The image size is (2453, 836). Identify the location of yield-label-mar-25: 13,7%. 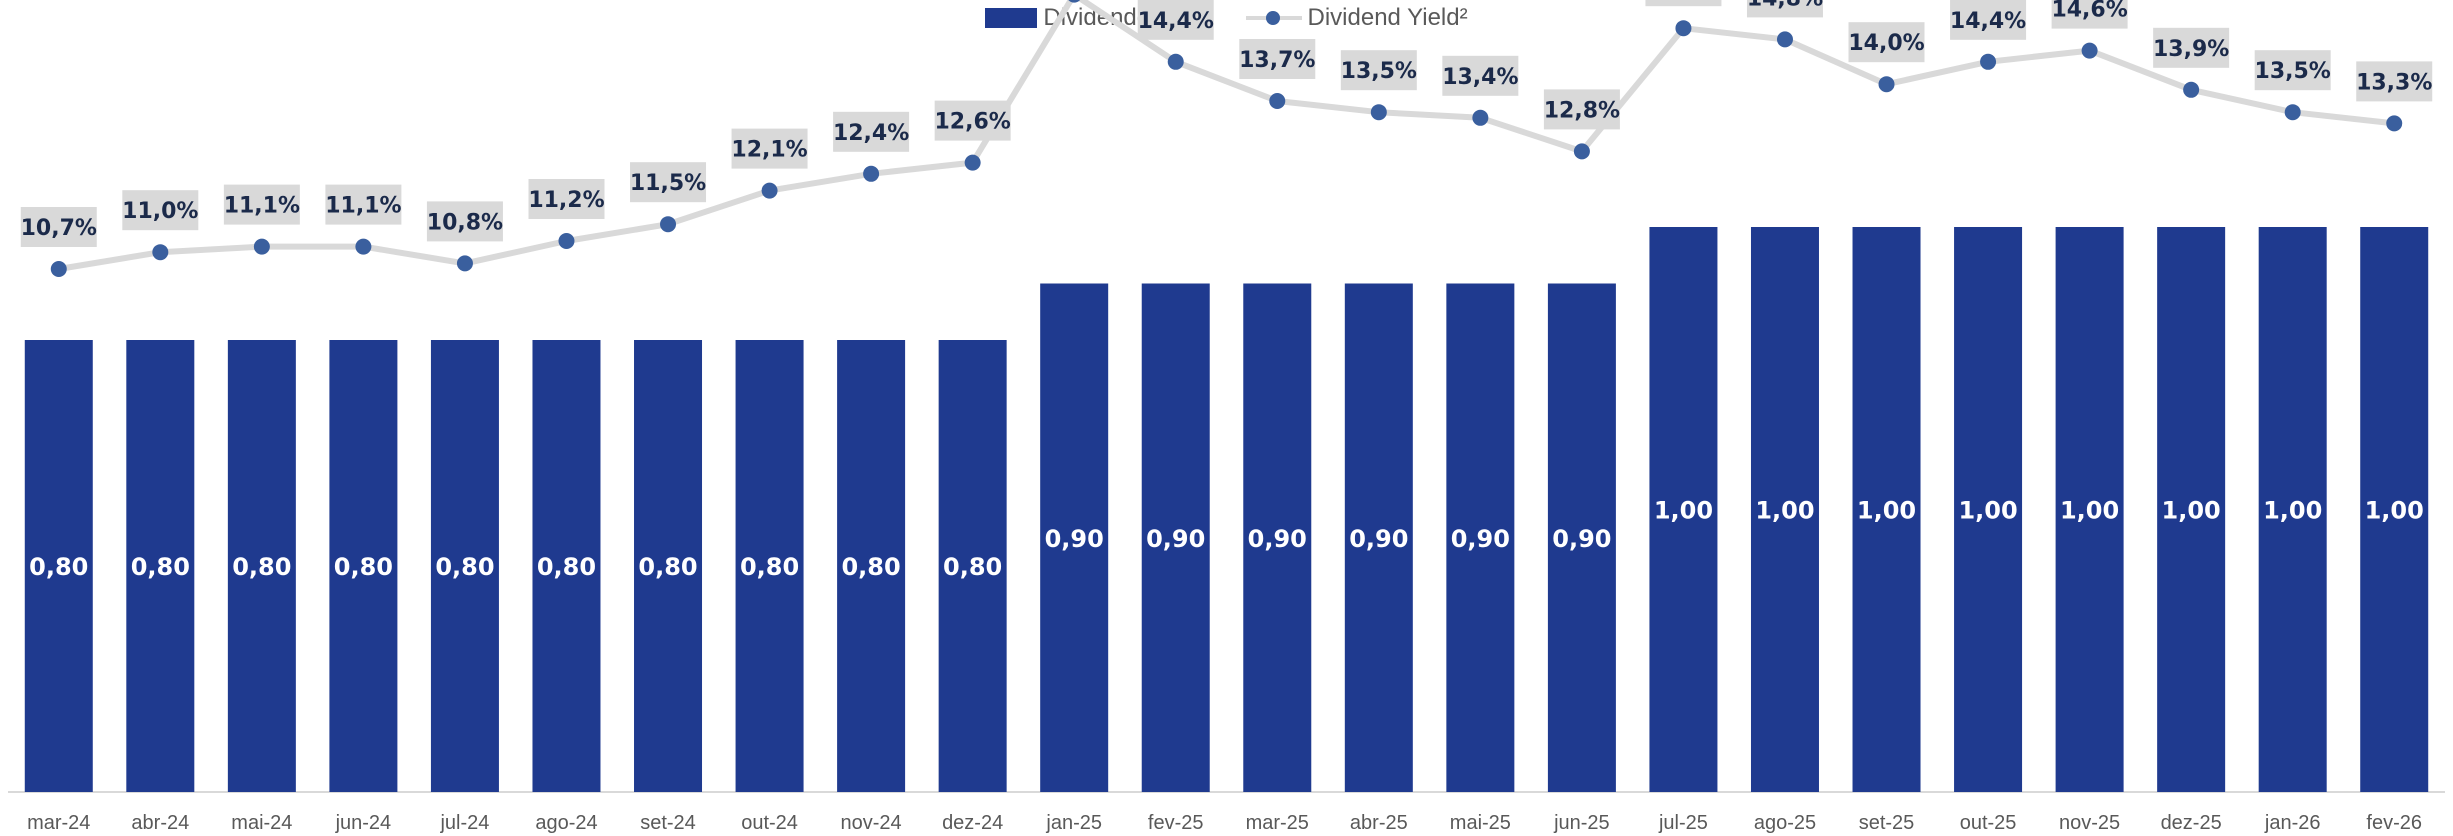
(1277, 60).